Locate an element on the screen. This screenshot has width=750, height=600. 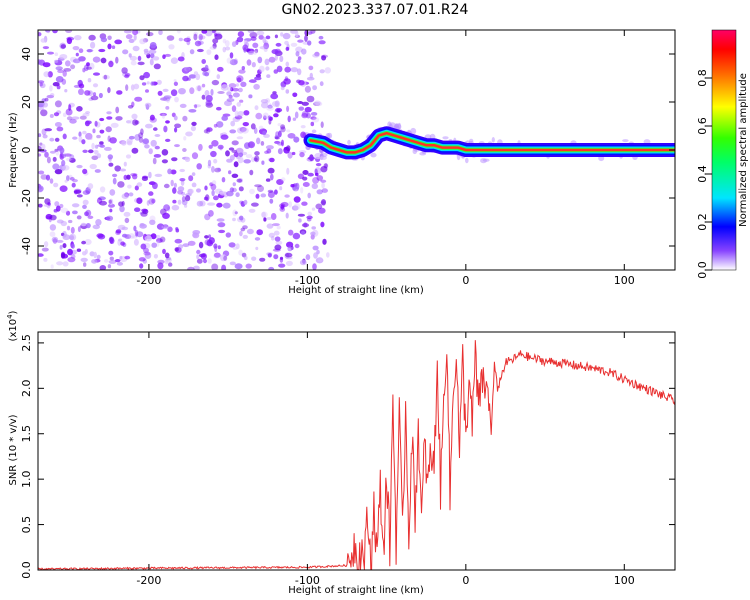
spectrogram-y-tick-label: 0 is located at coordinates (26, 150).